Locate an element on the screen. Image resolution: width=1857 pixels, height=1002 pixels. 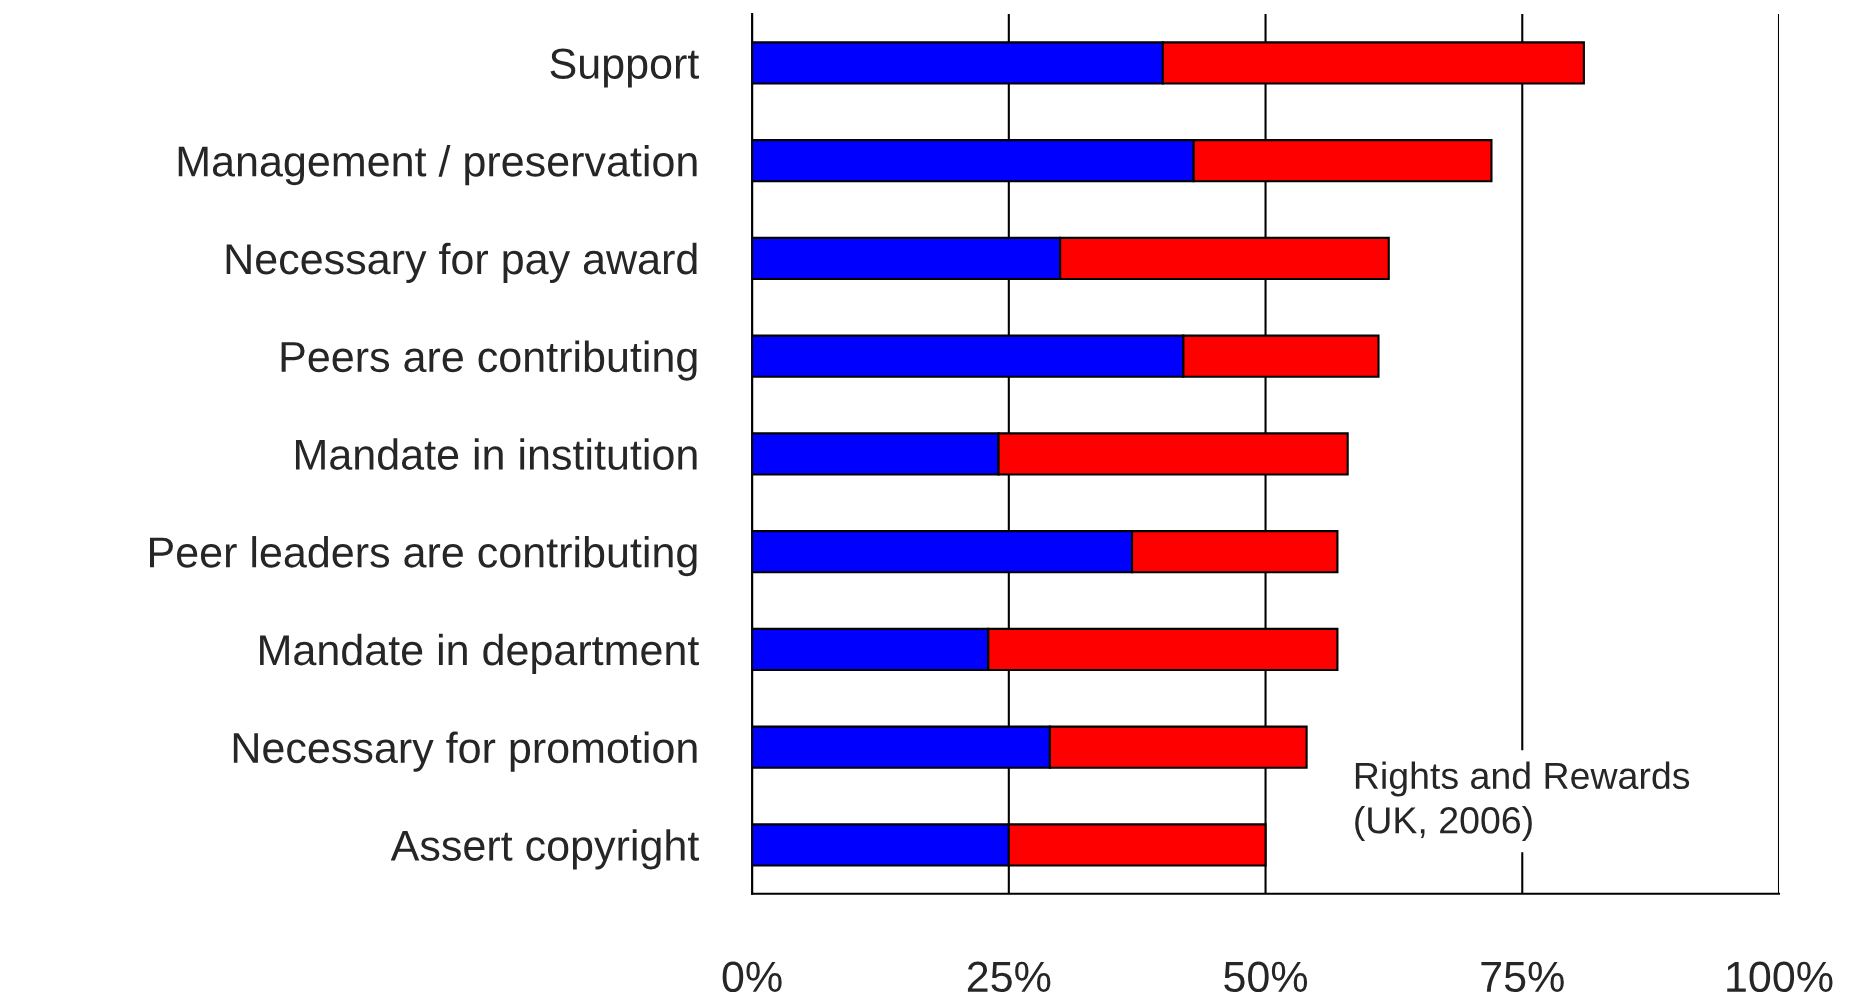
y-tick-label: Peers are contributing is located at coordinates (489, 360).